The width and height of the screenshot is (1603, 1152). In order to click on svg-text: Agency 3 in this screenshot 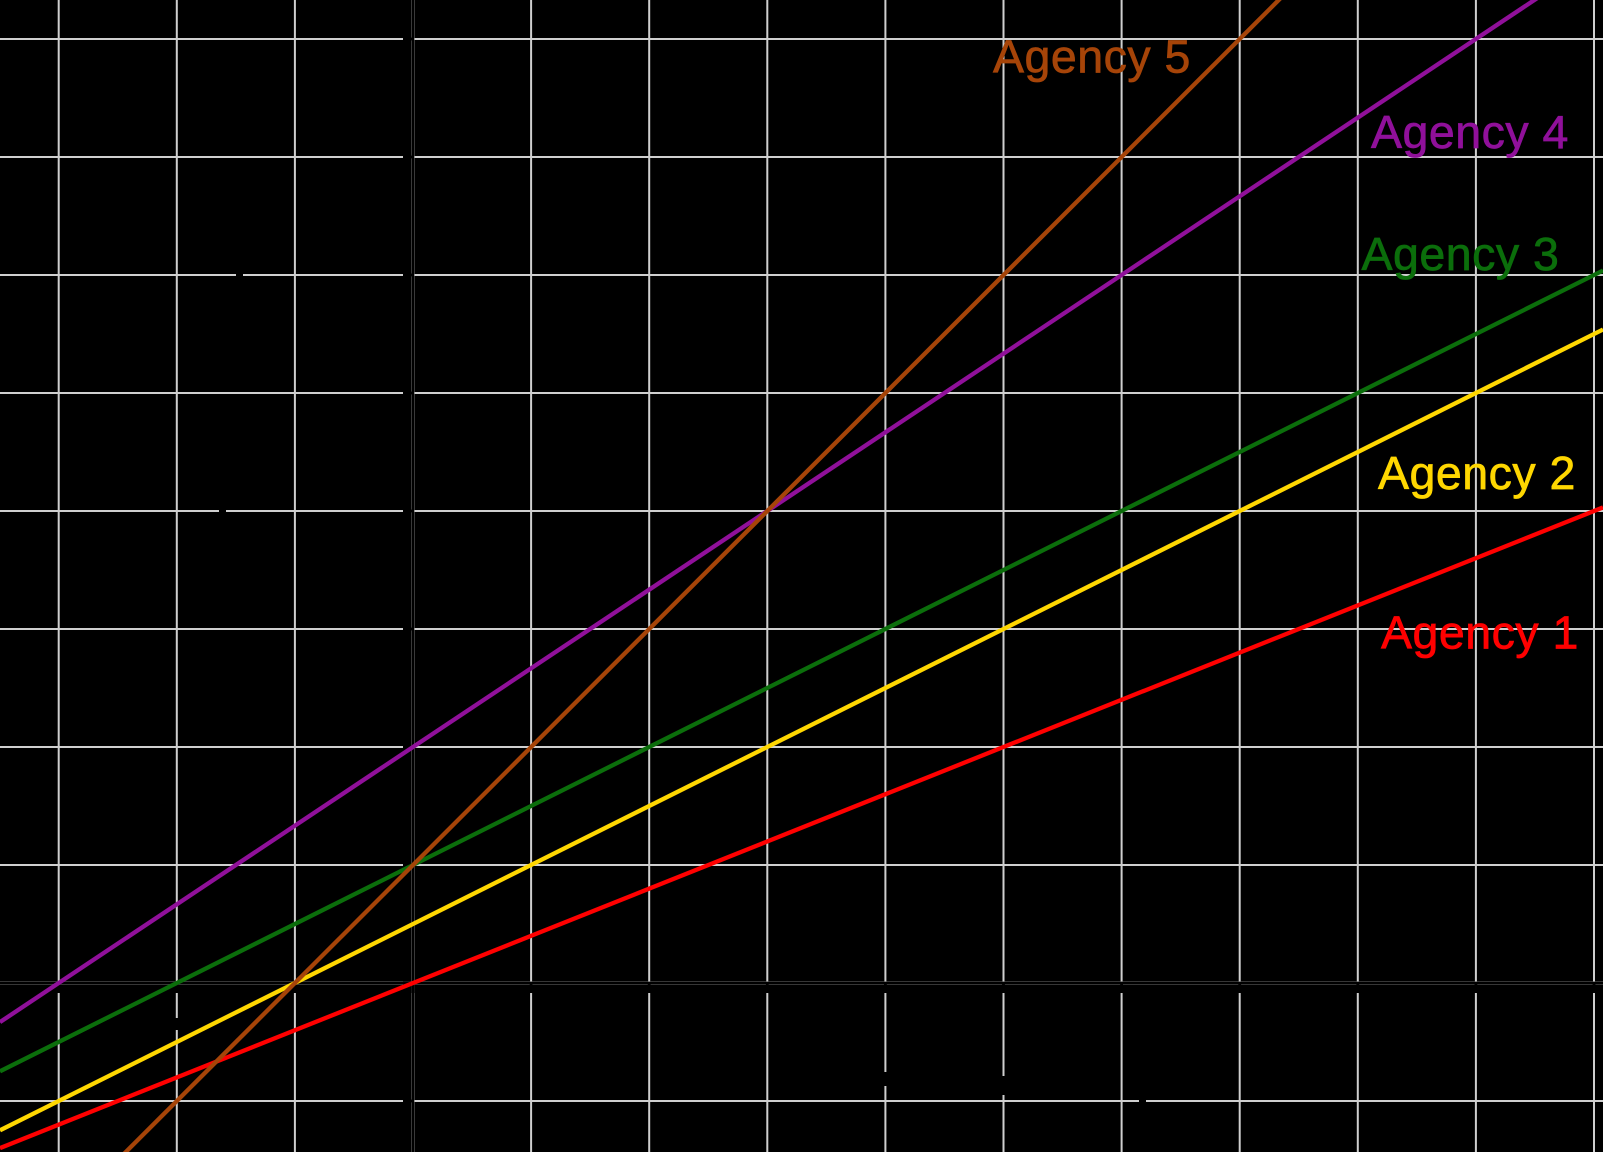, I will do `click(1461, 254)`.